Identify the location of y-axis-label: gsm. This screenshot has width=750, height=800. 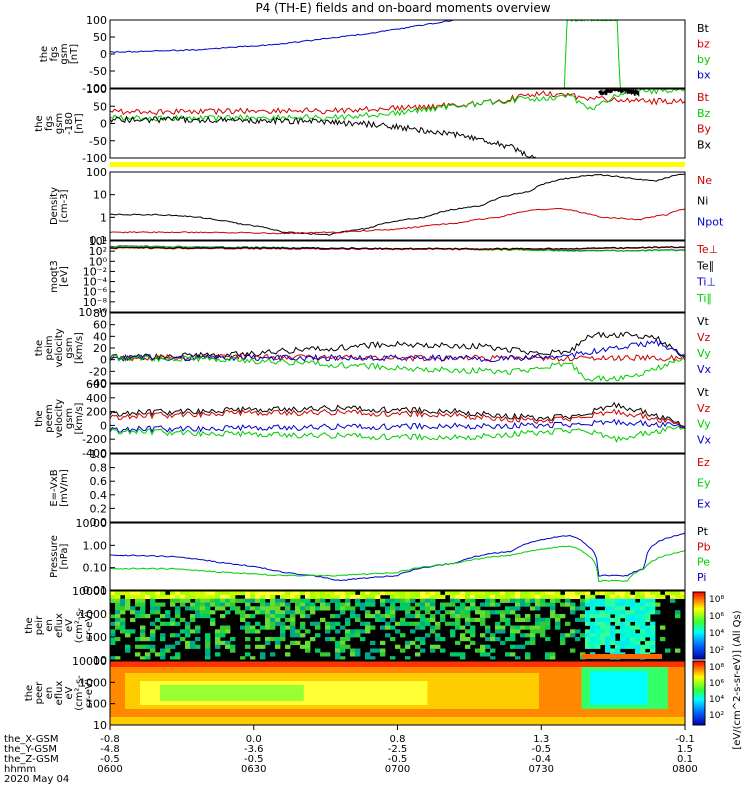
(59, 123).